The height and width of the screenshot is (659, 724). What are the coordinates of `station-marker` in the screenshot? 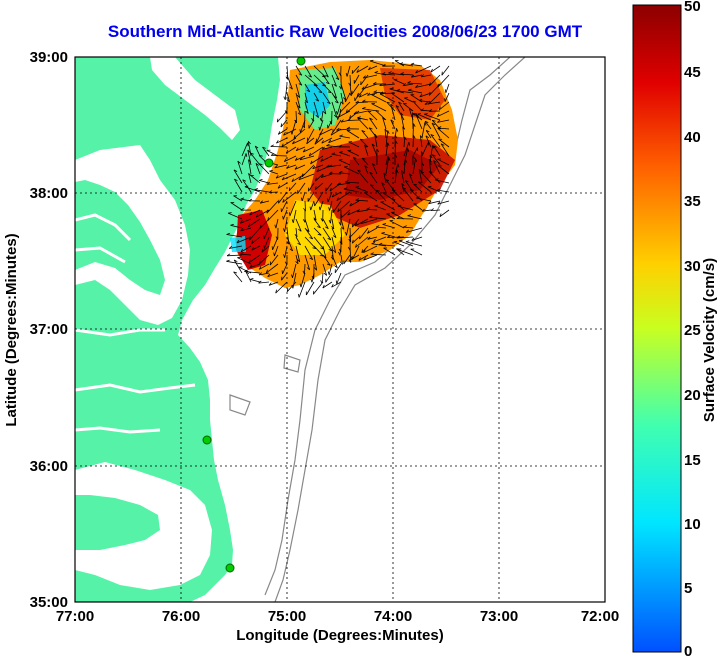 It's located at (269, 163).